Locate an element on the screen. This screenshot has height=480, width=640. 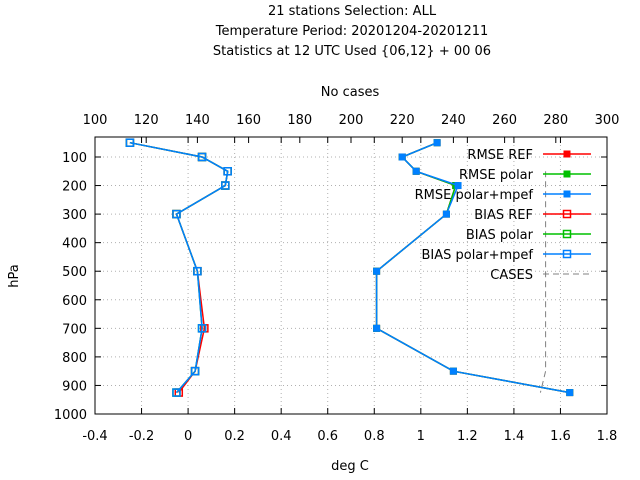
x2-tick-label: 160 is located at coordinates (248, 120).